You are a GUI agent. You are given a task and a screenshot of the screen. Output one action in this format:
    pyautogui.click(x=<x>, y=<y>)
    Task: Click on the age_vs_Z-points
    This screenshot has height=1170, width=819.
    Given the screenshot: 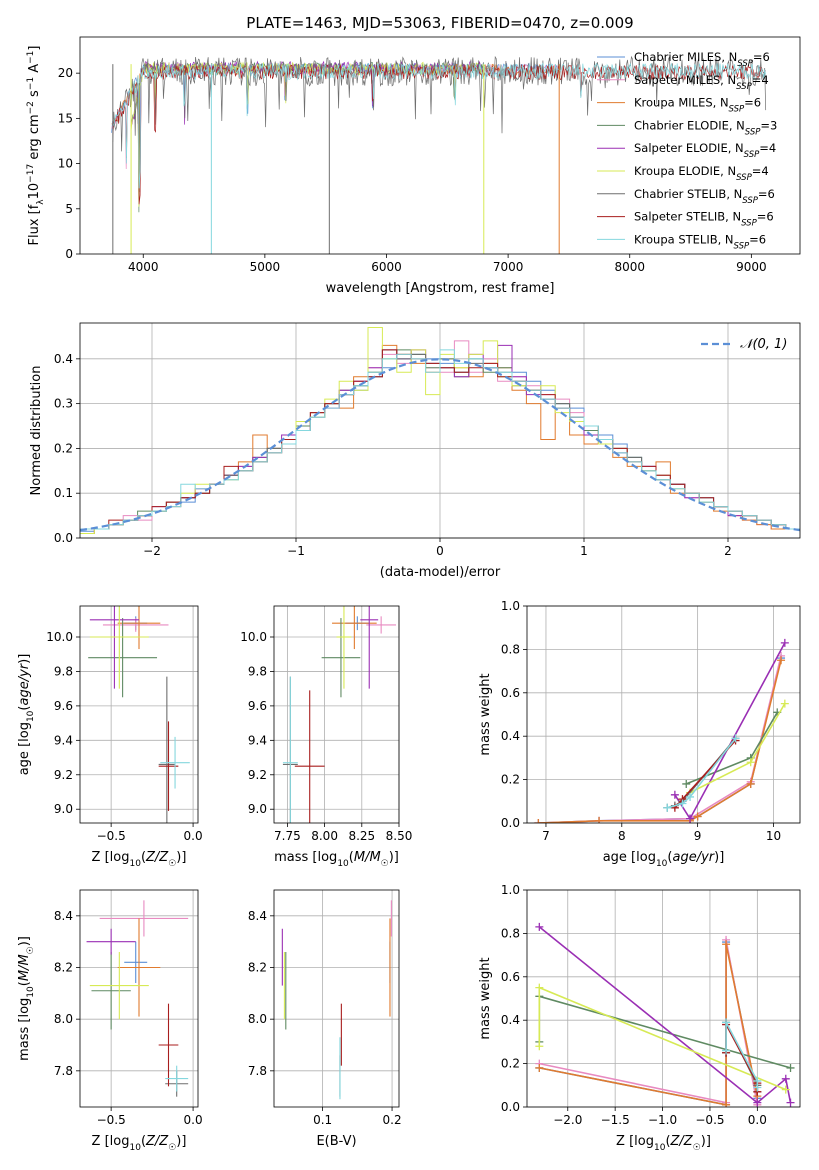 What is the action you would take?
    pyautogui.click(x=139, y=714)
    